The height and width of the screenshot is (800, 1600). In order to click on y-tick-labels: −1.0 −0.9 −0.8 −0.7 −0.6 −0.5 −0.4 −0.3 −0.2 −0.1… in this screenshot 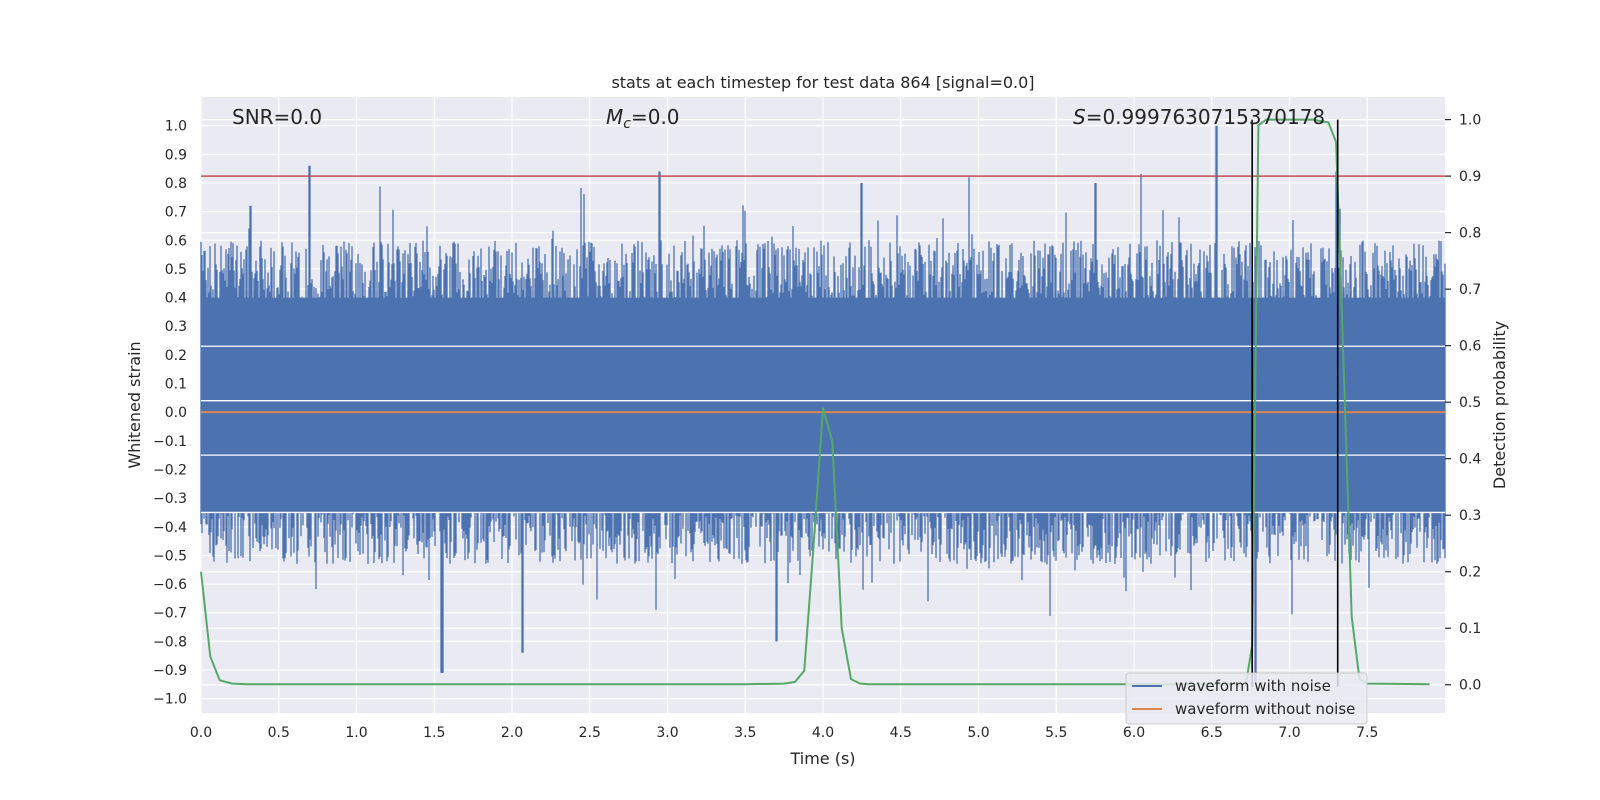, I will do `click(170, 413)`.